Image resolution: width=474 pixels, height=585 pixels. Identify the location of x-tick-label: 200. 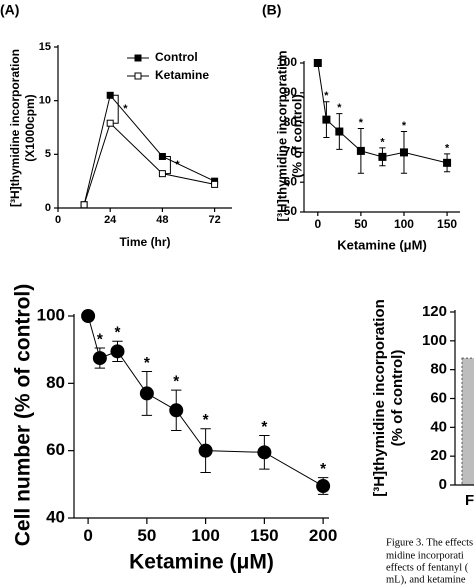
(323, 535).